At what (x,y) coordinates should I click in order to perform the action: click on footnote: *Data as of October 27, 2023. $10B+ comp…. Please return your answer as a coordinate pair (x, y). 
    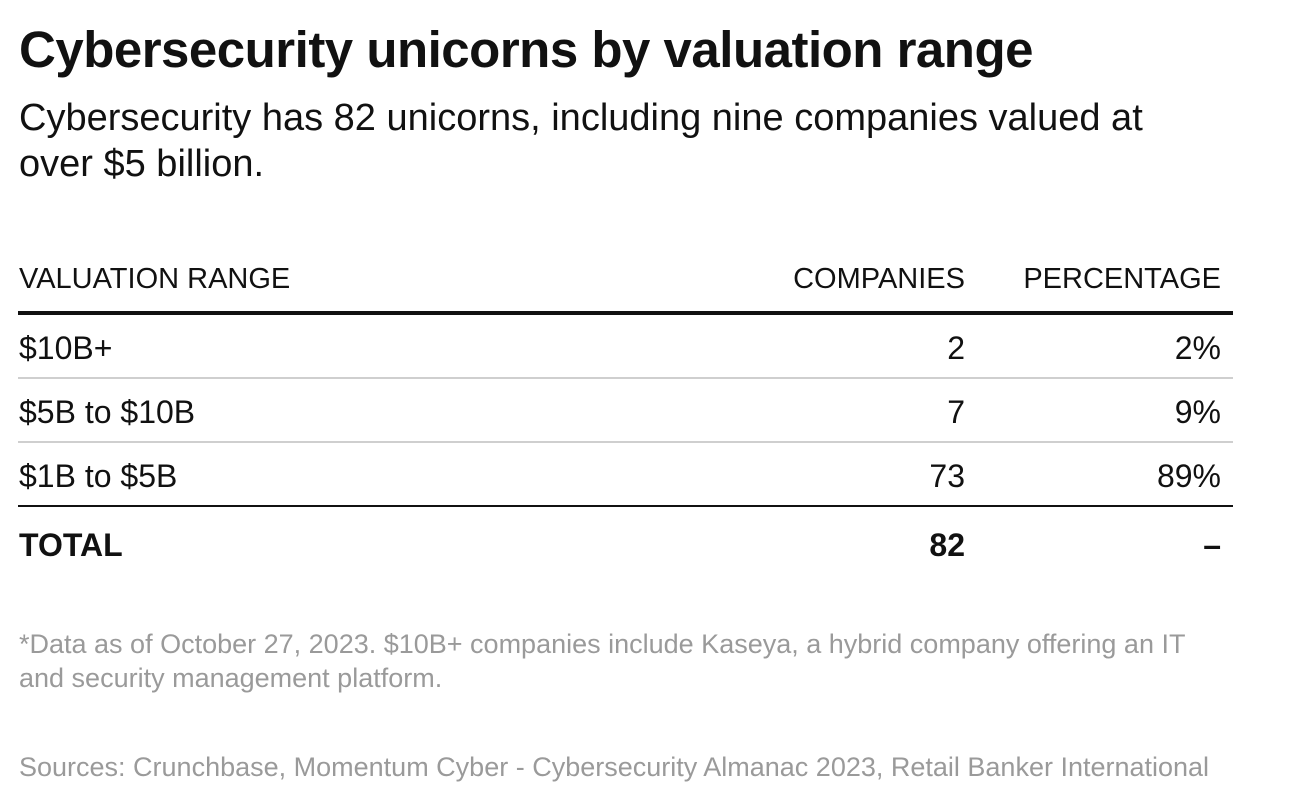
    Looking at the image, I should click on (602, 661).